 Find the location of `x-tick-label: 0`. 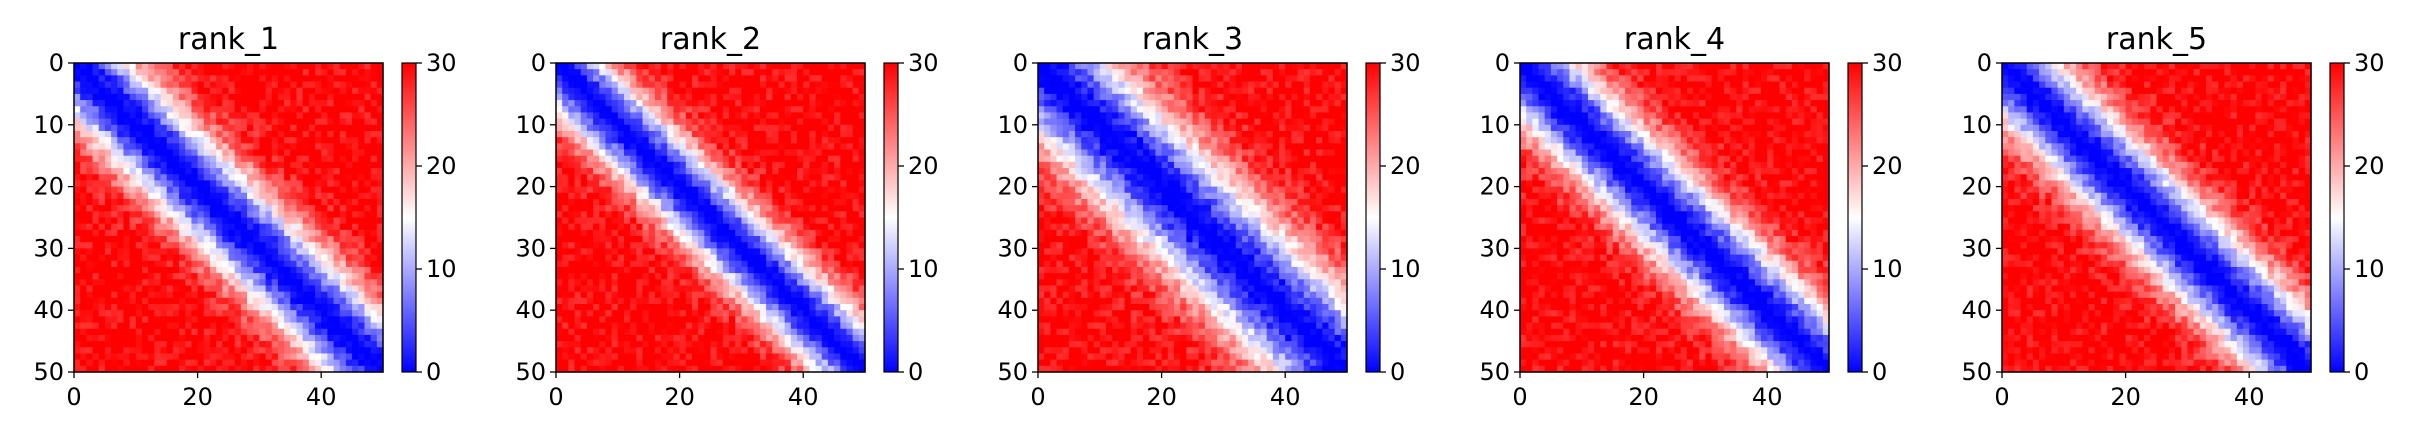

x-tick-label: 0 is located at coordinates (73, 397).